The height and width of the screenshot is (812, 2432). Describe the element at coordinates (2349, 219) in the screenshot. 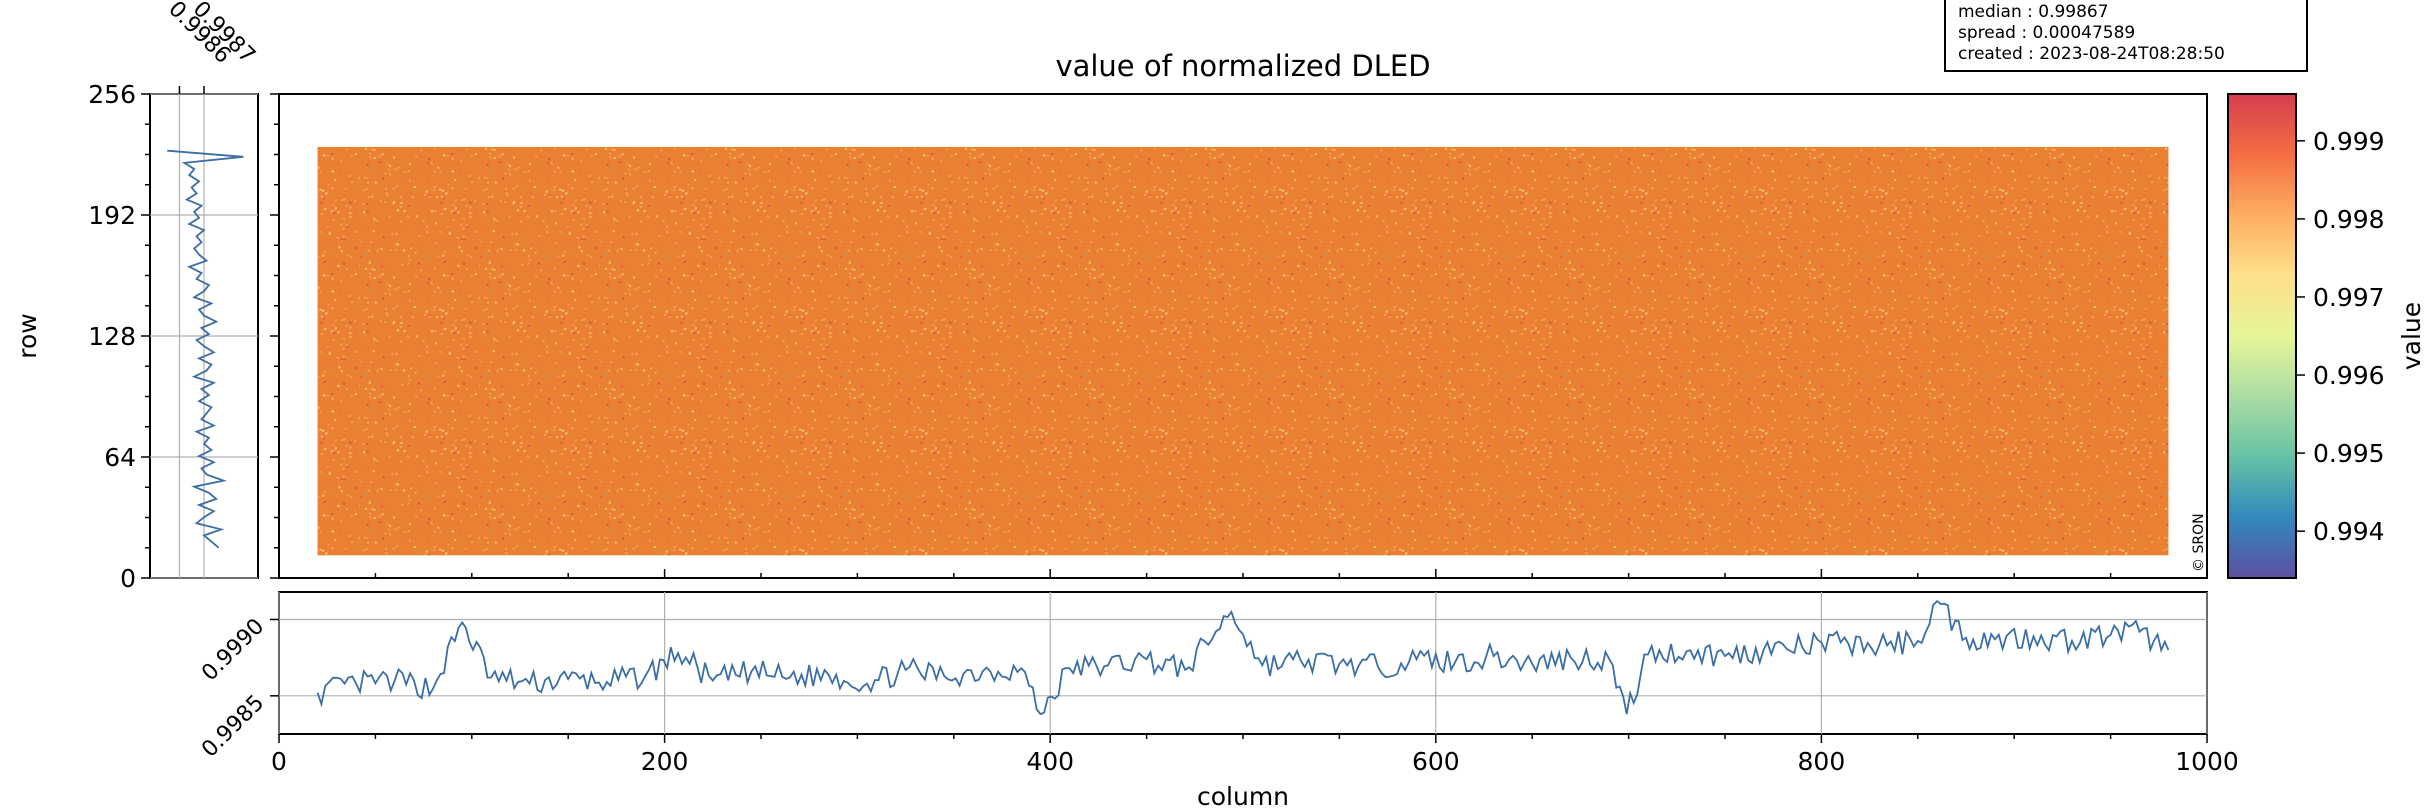

I see `colorbar-tick-label: 0.998` at that location.